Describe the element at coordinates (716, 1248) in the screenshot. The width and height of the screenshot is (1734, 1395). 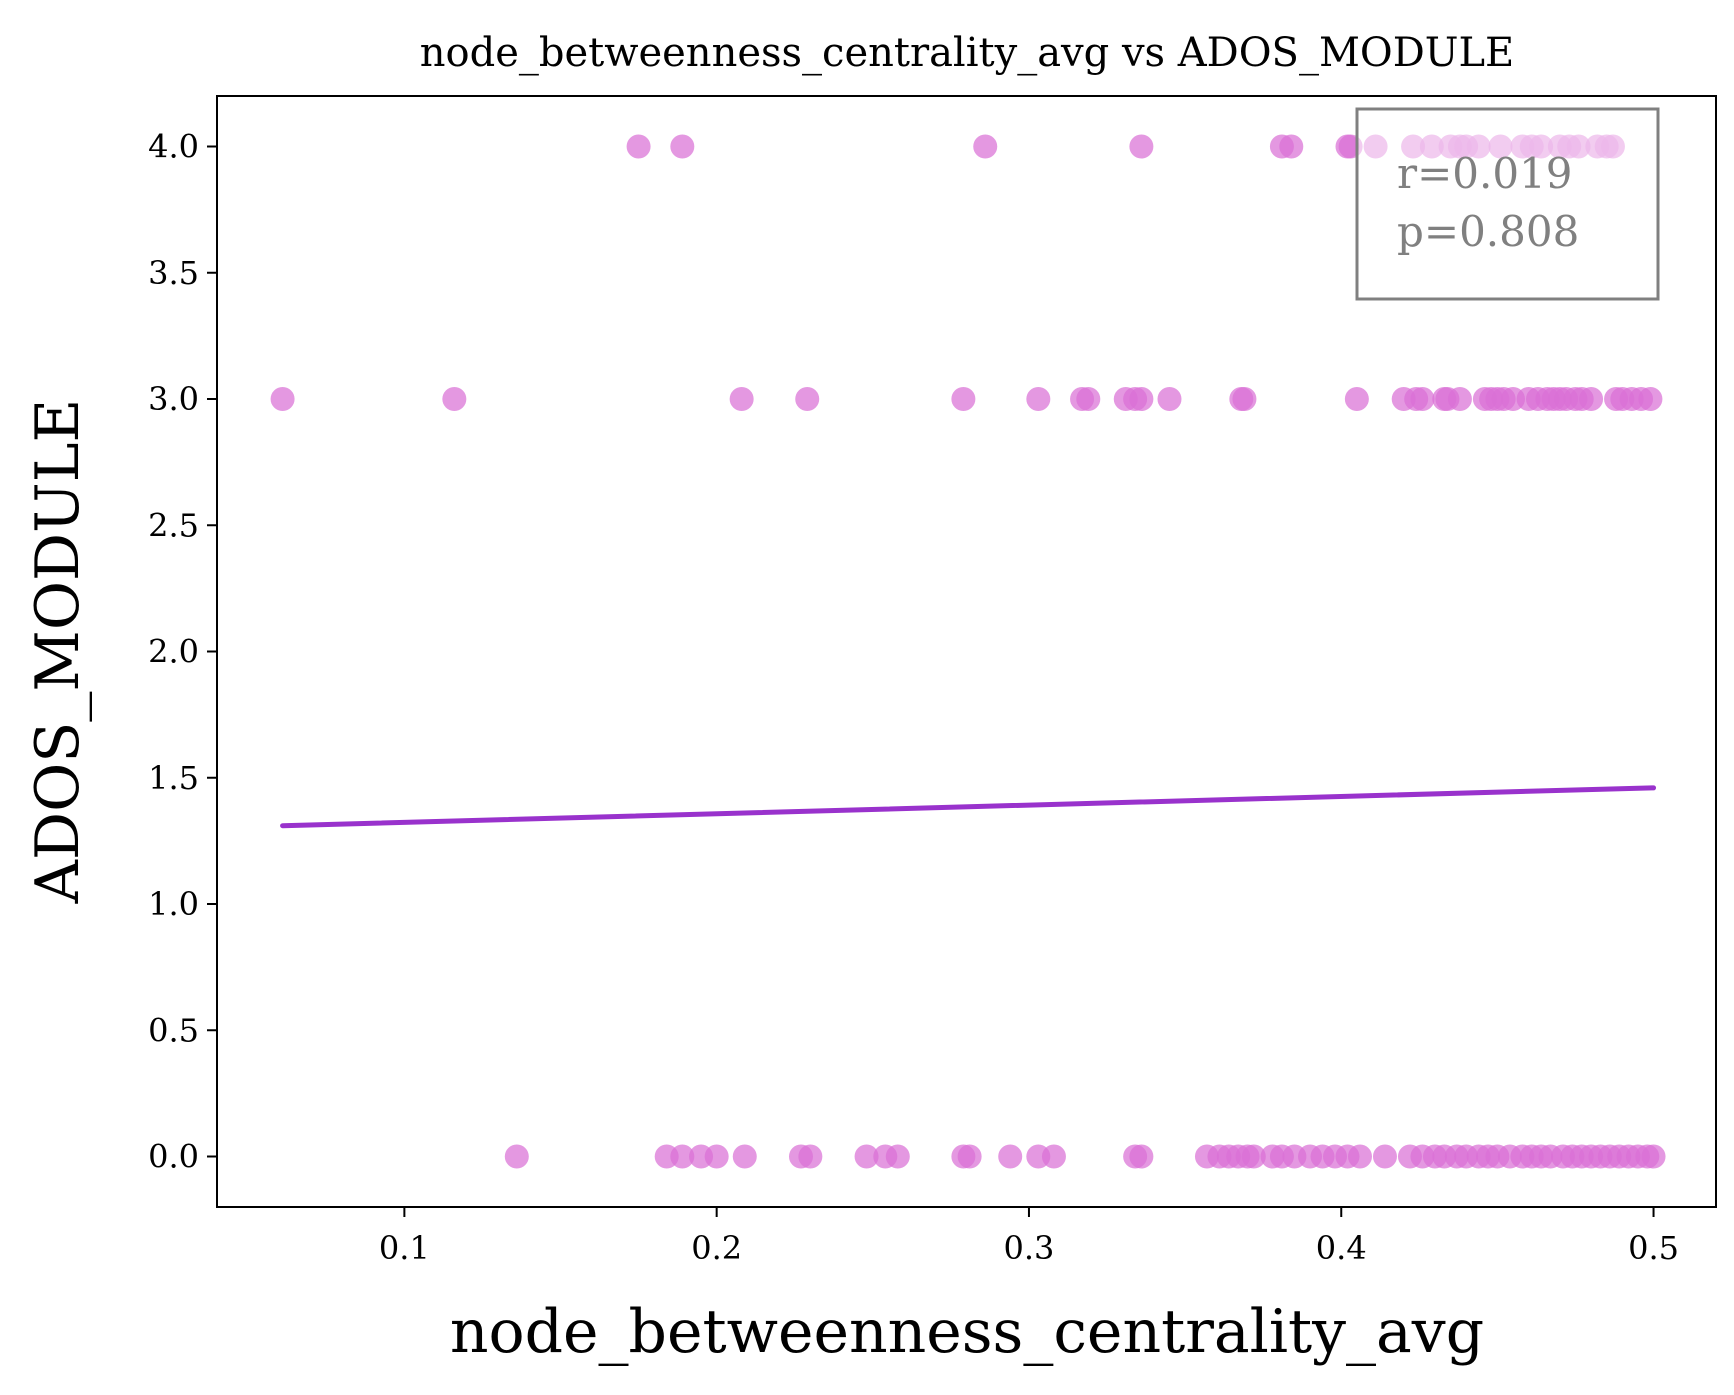
I see `x-tick-label: 0.2` at that location.